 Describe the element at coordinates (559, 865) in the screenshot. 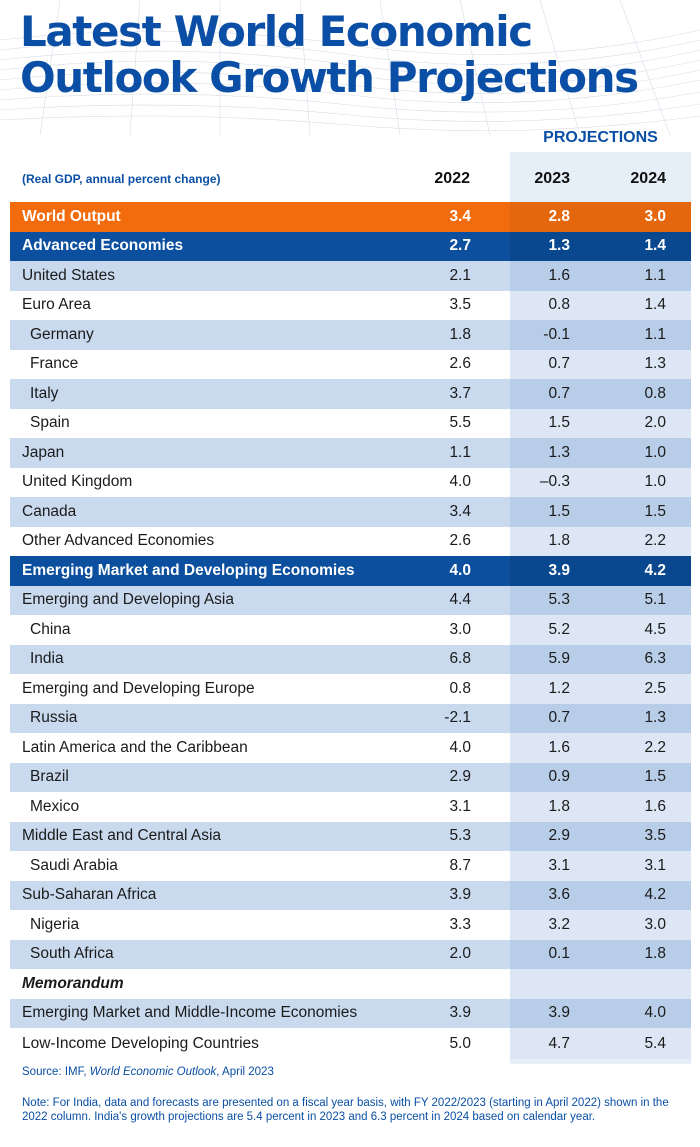

I see `value-2023: 3.1` at that location.